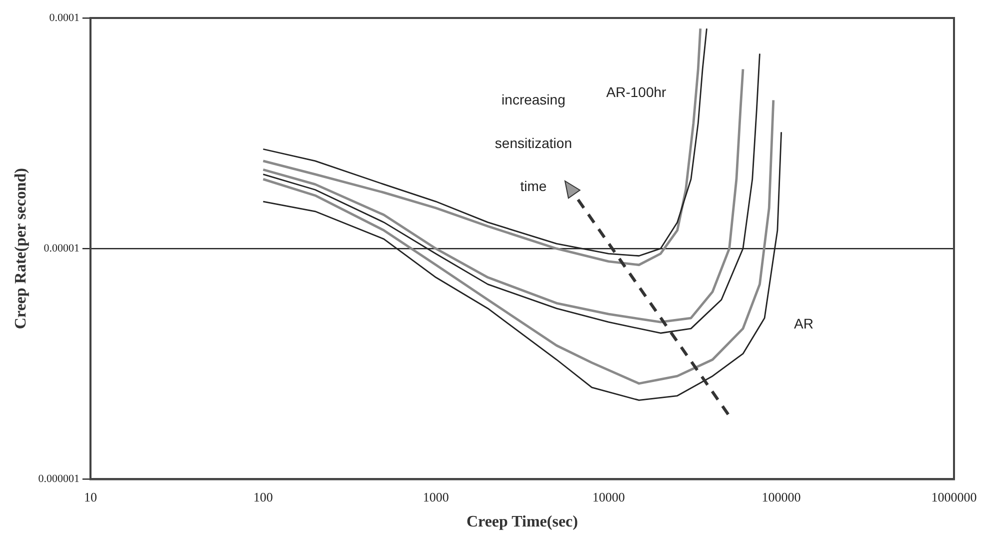 Image resolution: width=988 pixels, height=544 pixels. What do you see at coordinates (522, 522) in the screenshot?
I see `x-axis-title: Creep Time(sec)` at bounding box center [522, 522].